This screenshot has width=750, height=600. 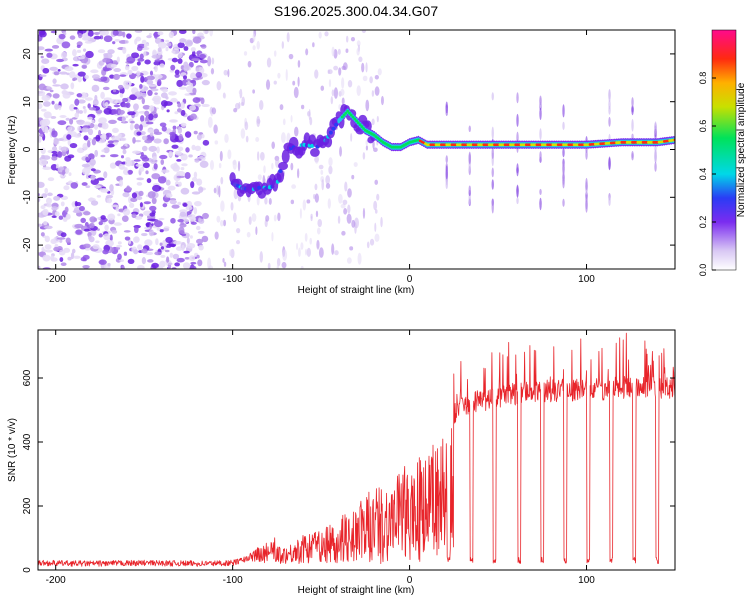 What do you see at coordinates (56, 279) in the screenshot?
I see `x-tick-label: -200` at bounding box center [56, 279].